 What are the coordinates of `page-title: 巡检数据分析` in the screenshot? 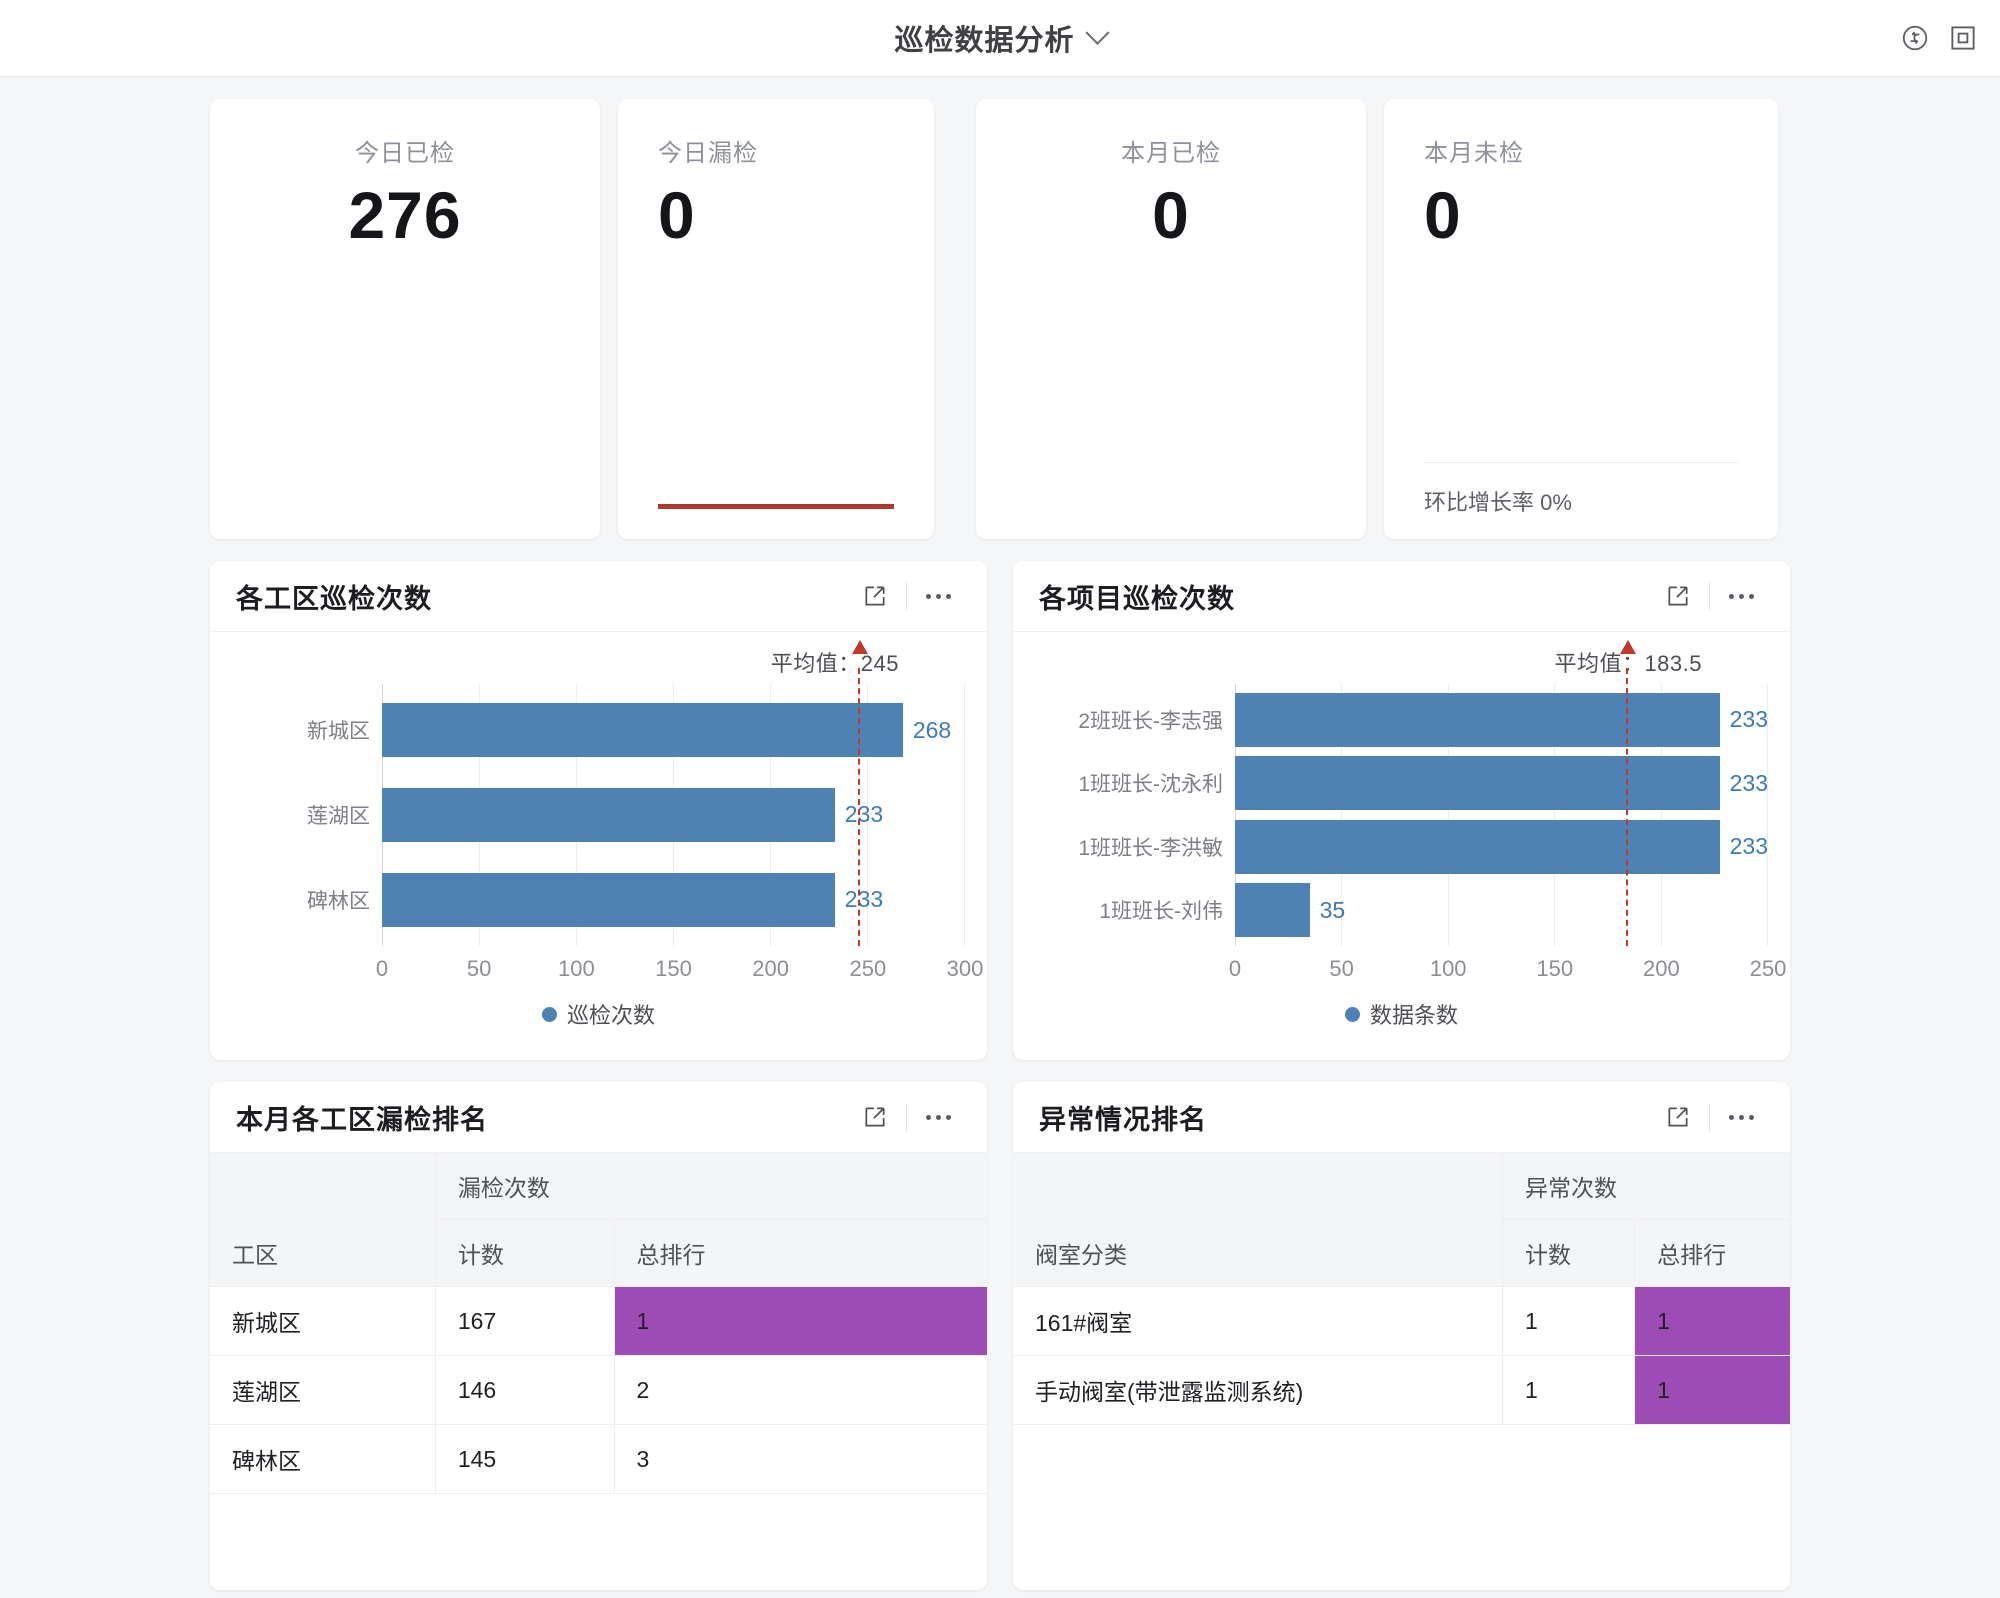 It's located at (984, 41).